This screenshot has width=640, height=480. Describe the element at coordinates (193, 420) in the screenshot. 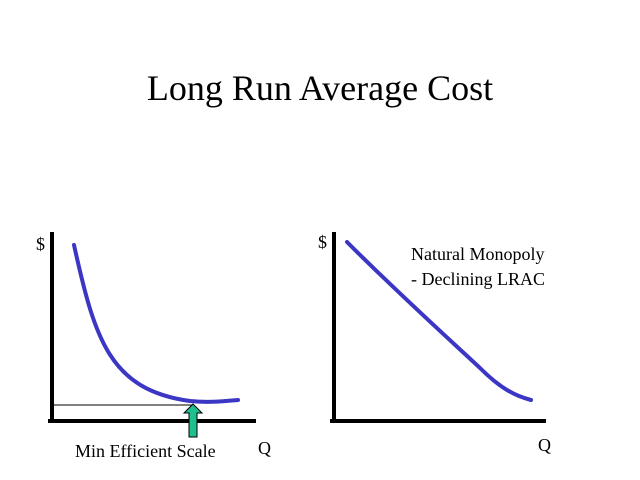

I see `up-arrow-icon` at that location.